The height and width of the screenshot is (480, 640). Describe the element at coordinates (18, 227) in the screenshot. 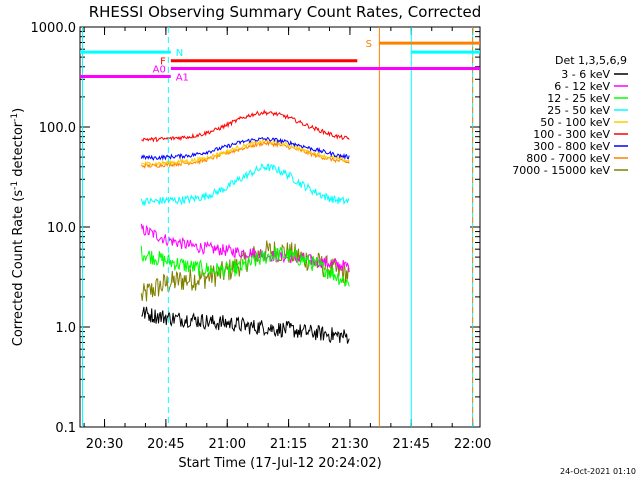

I see `y-axis-label: Corrected Count Rate (s-1 detector-1)` at that location.